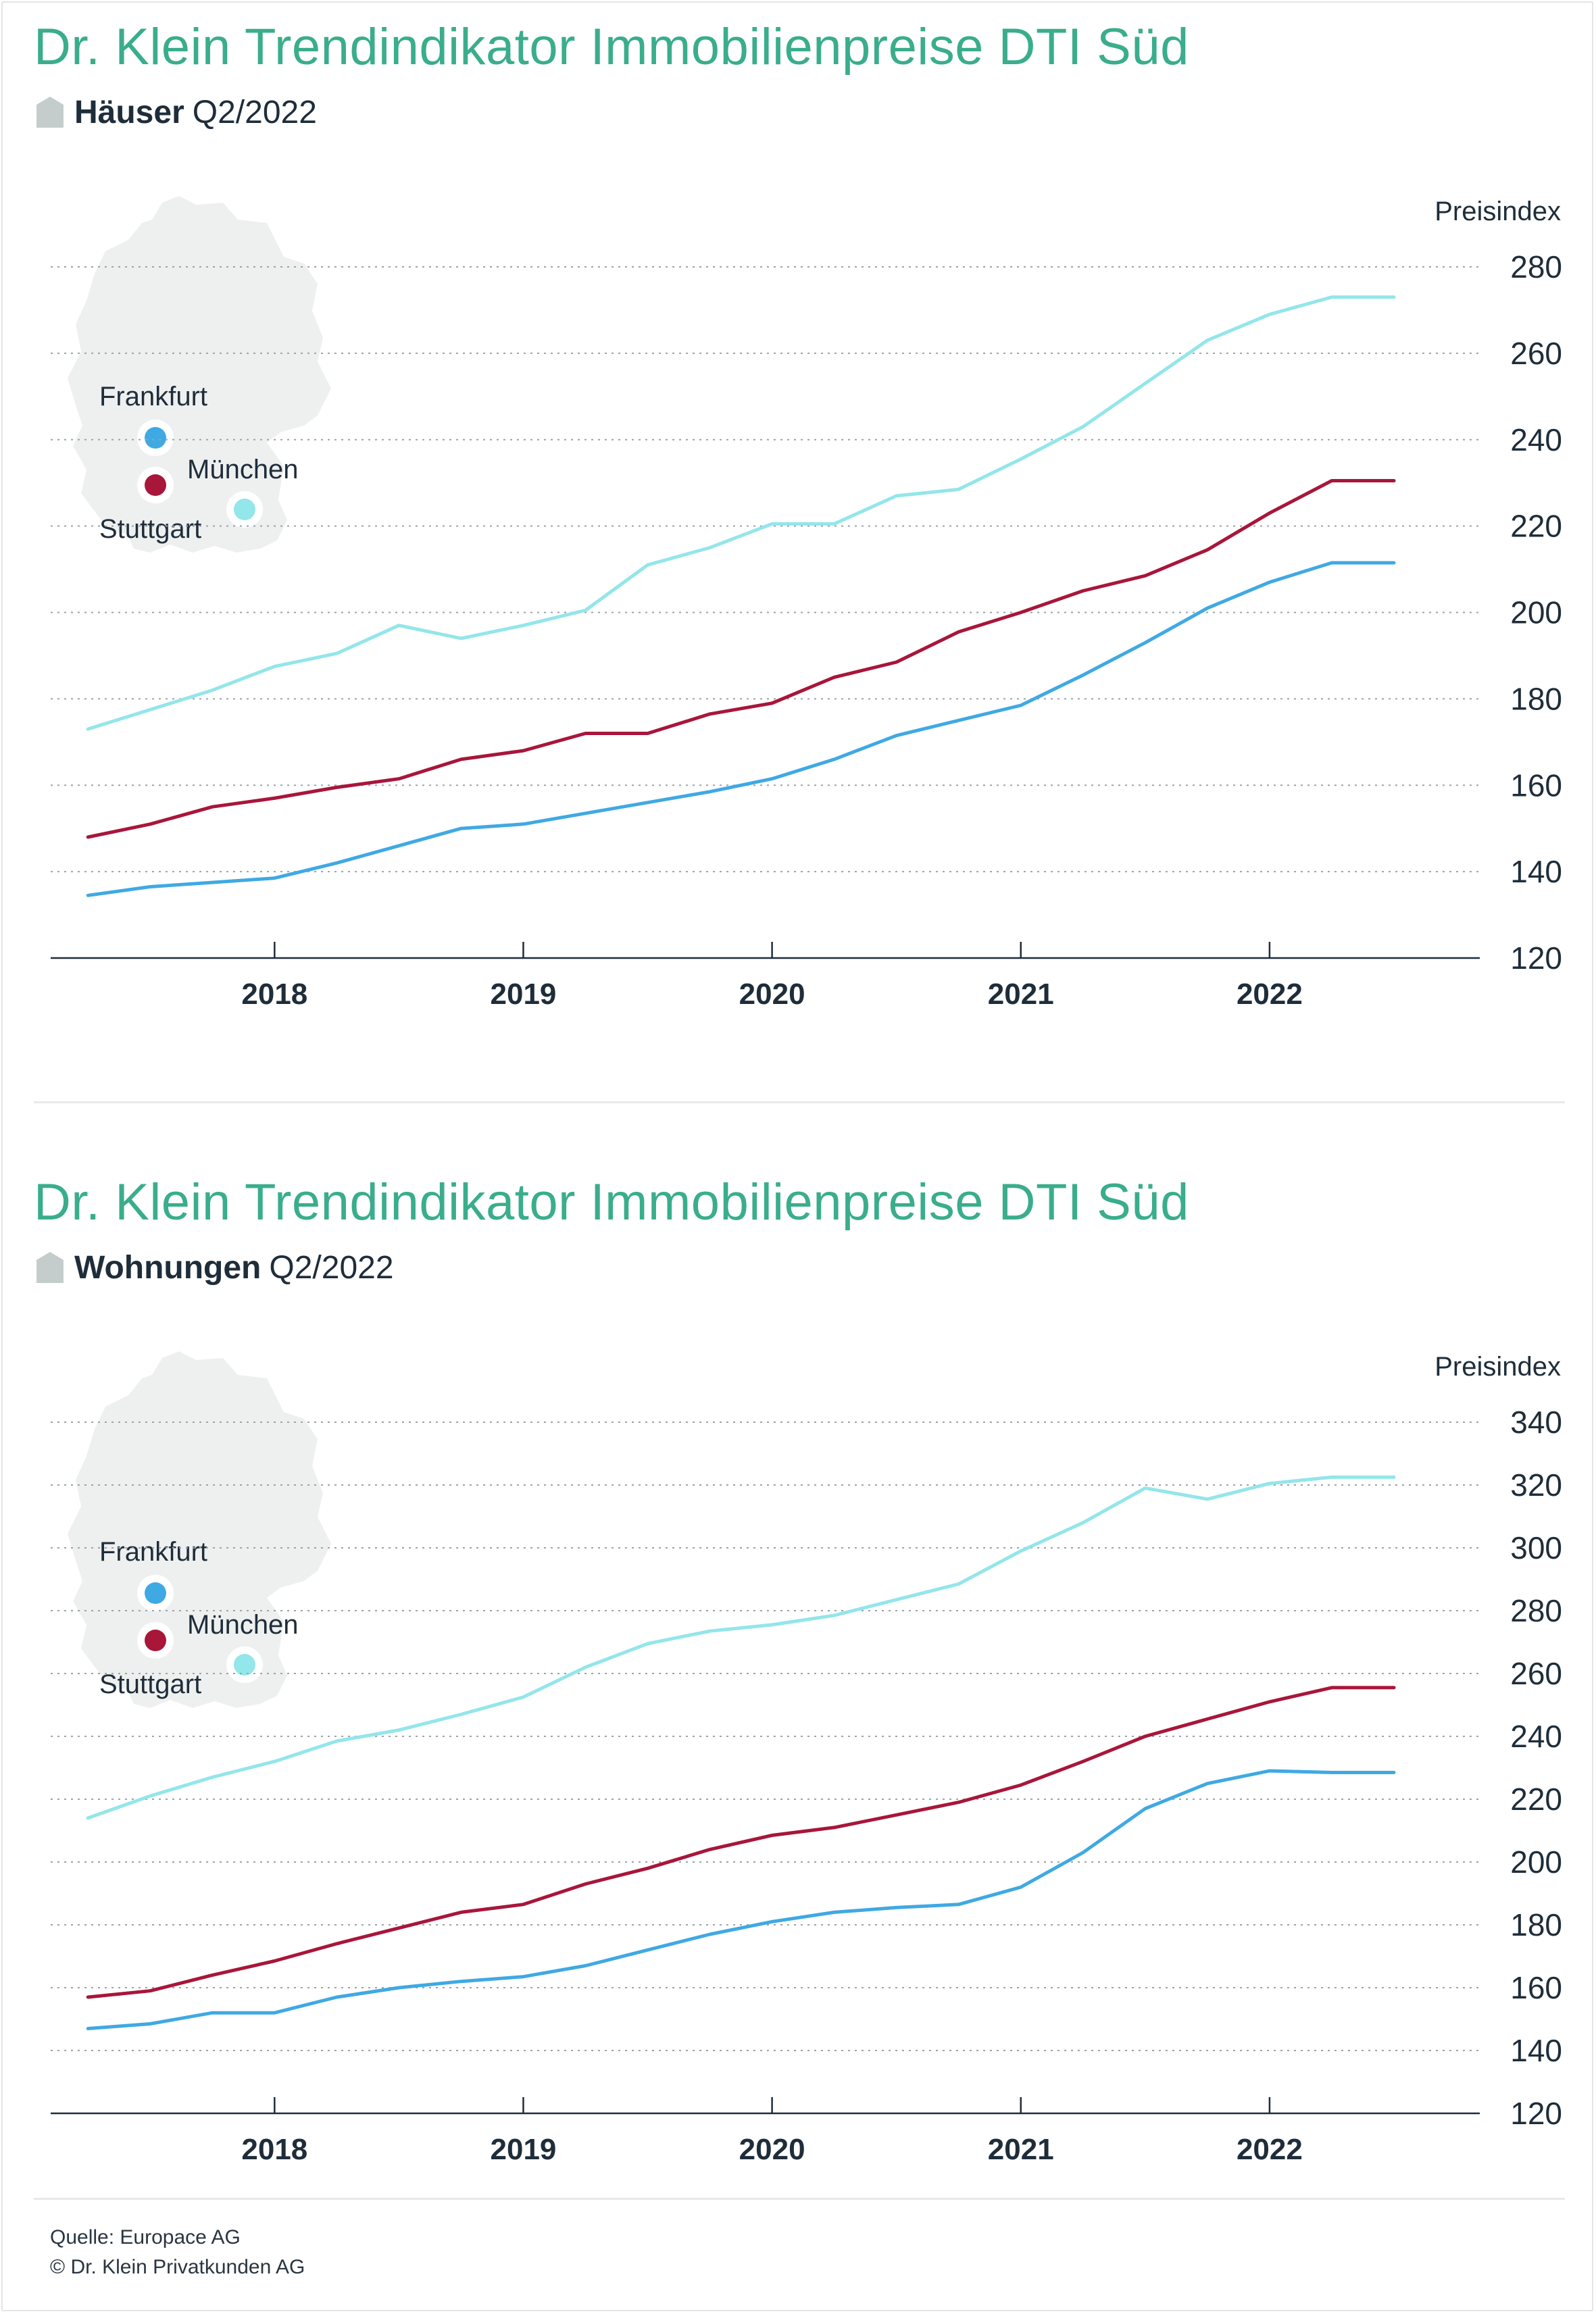  I want to click on series-line-stuttgart, so click(741, 1648).